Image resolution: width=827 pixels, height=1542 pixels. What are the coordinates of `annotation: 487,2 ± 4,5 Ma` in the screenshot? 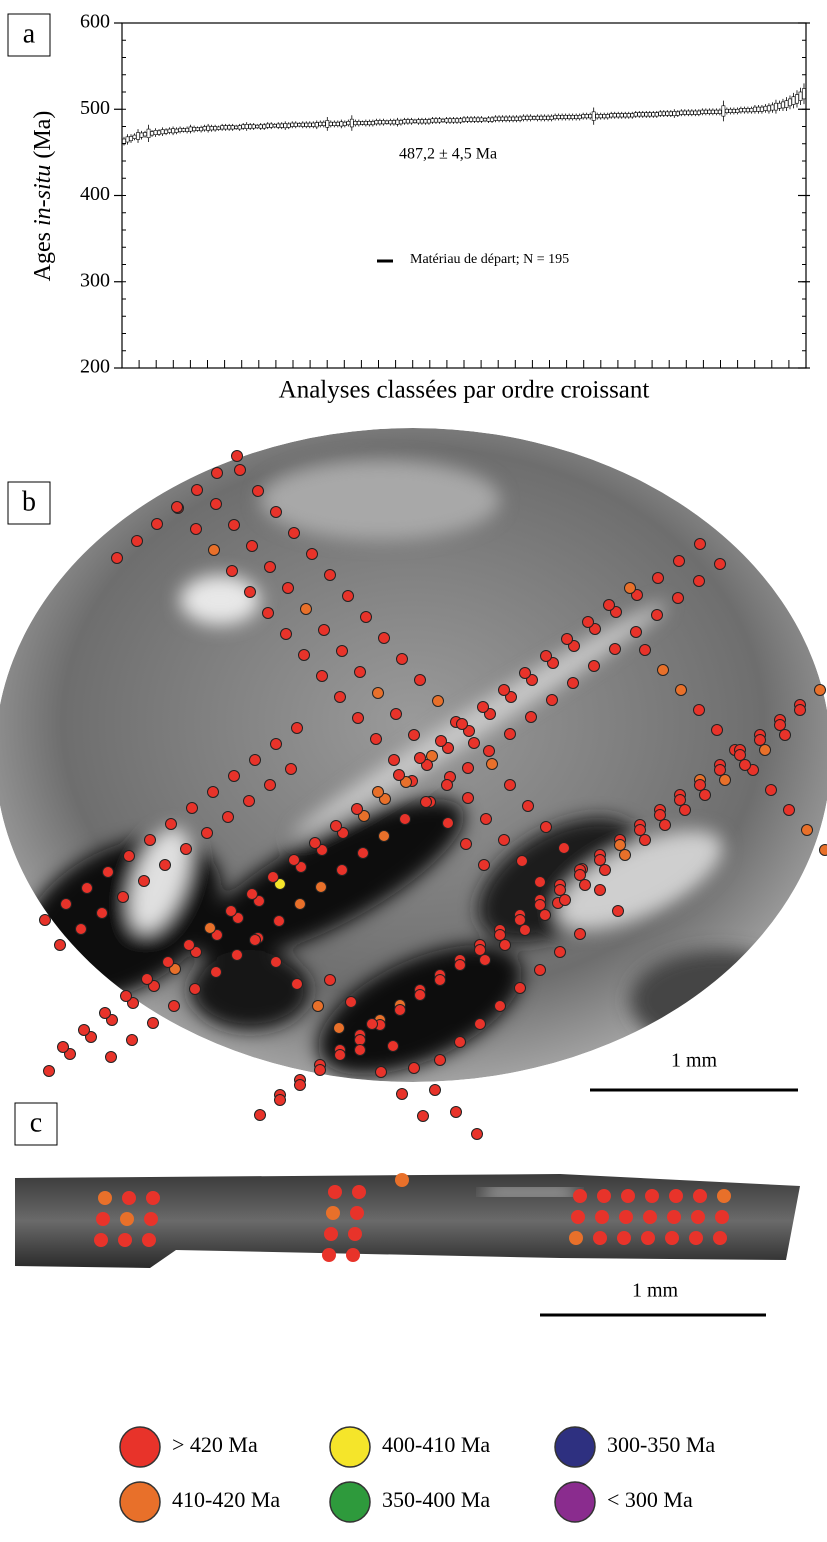 It's located at (448, 154).